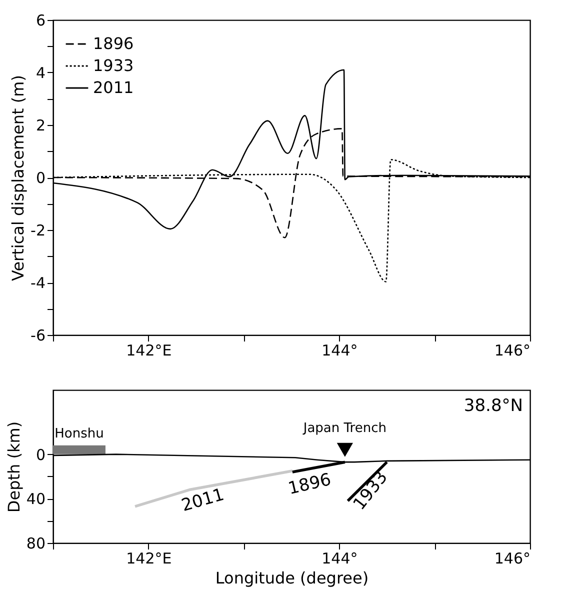 The width and height of the screenshot is (576, 589). What do you see at coordinates (41, 21) in the screenshot?
I see `y-tick-label: 6` at bounding box center [41, 21].